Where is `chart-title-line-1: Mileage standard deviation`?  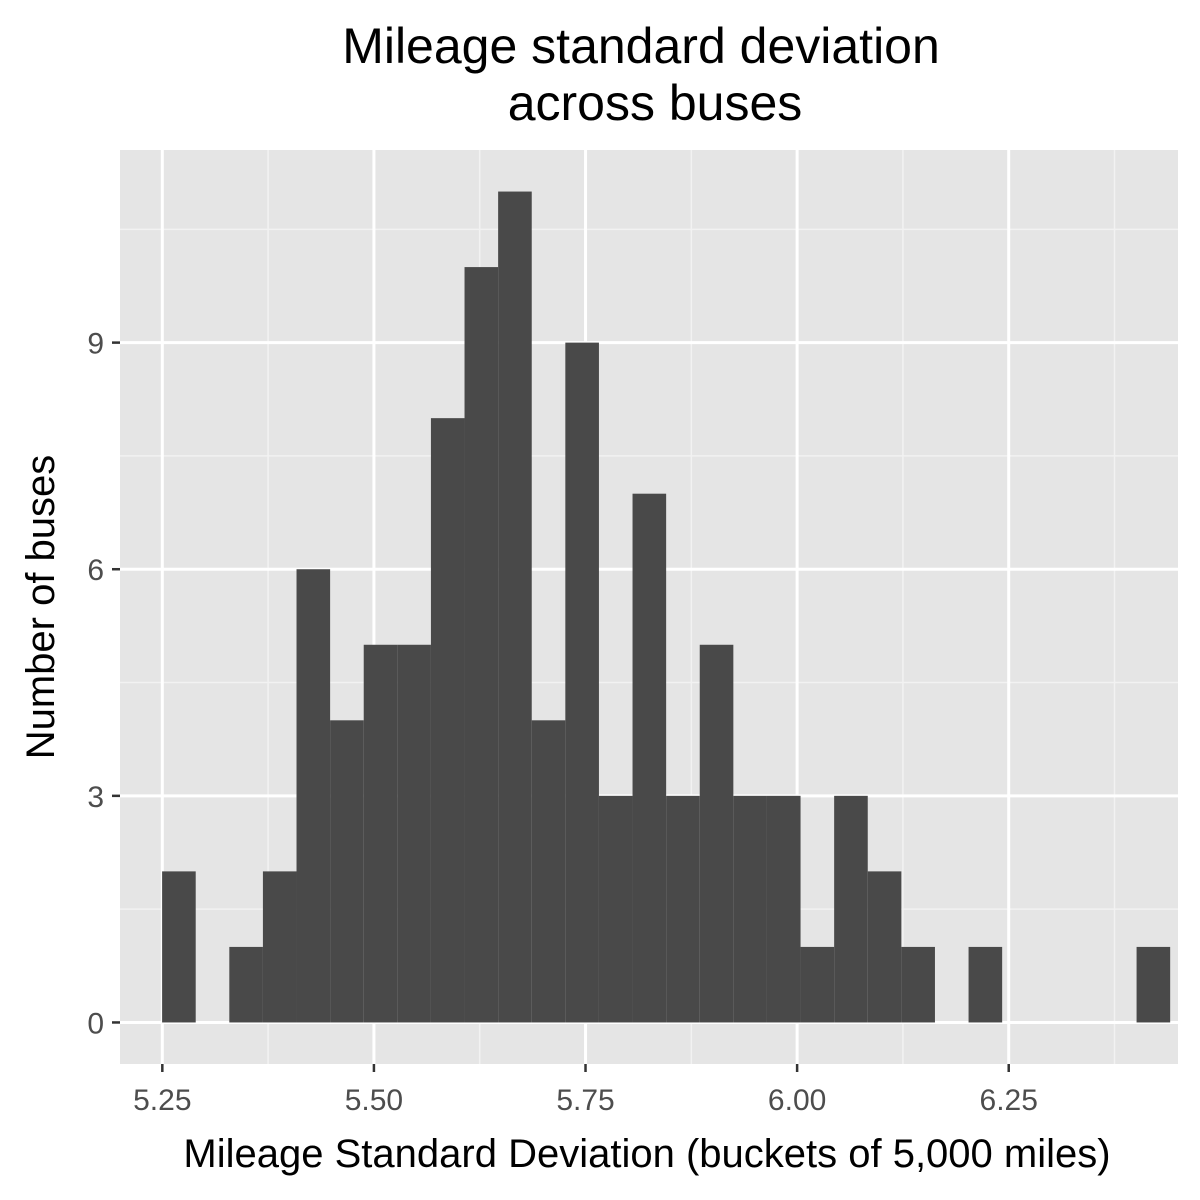 chart-title-line-1: Mileage standard deviation is located at coordinates (641, 46).